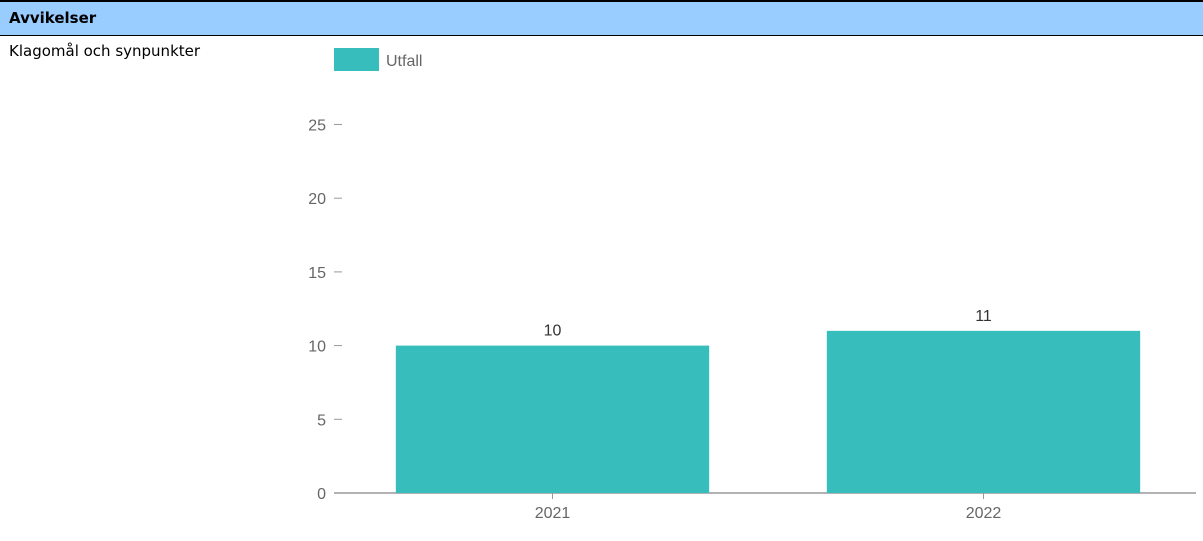 The image size is (1203, 541). What do you see at coordinates (553, 513) in the screenshot?
I see `x-tick-label: 2021` at bounding box center [553, 513].